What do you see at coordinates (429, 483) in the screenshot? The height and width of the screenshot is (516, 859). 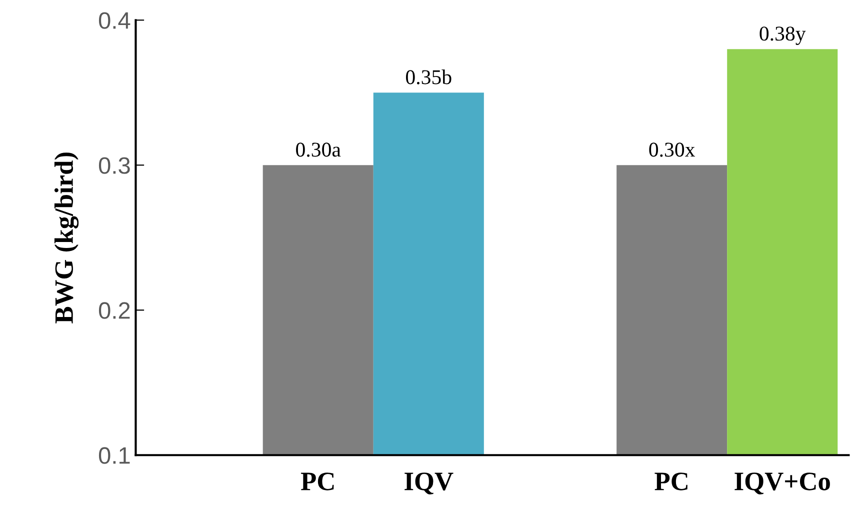 I see `x-tick-label: IQV` at bounding box center [429, 483].